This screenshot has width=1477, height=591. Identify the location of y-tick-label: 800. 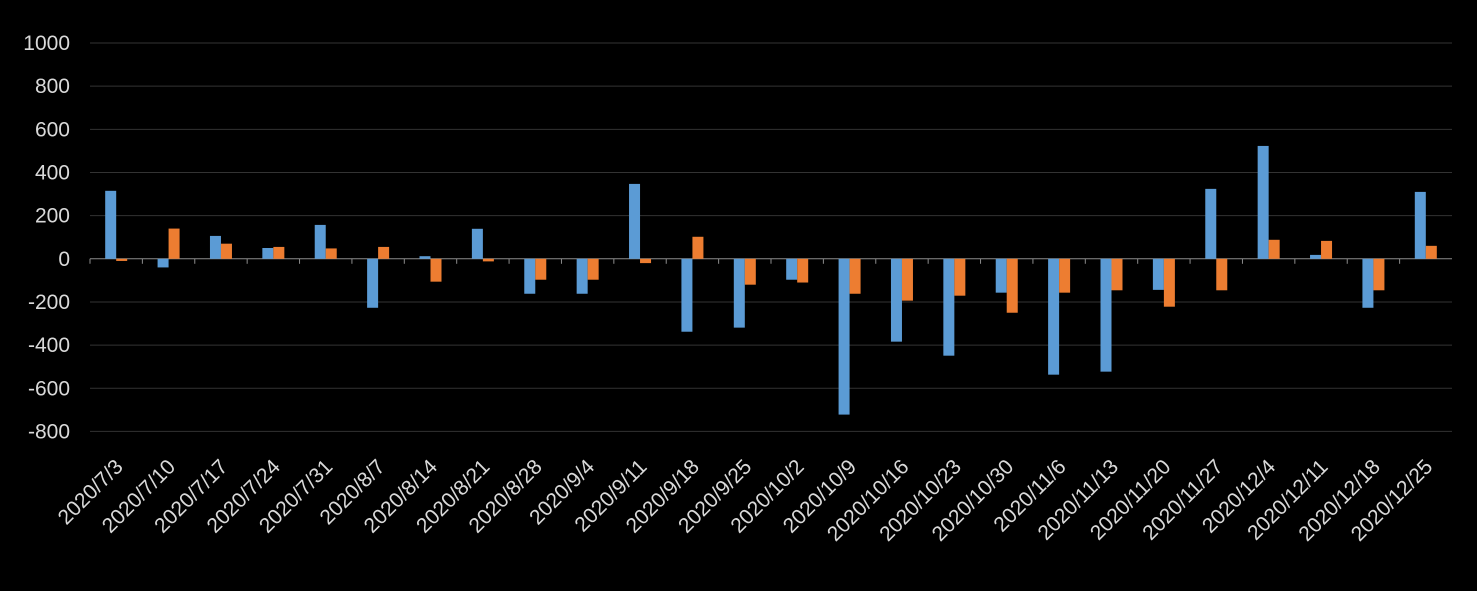
(52, 86).